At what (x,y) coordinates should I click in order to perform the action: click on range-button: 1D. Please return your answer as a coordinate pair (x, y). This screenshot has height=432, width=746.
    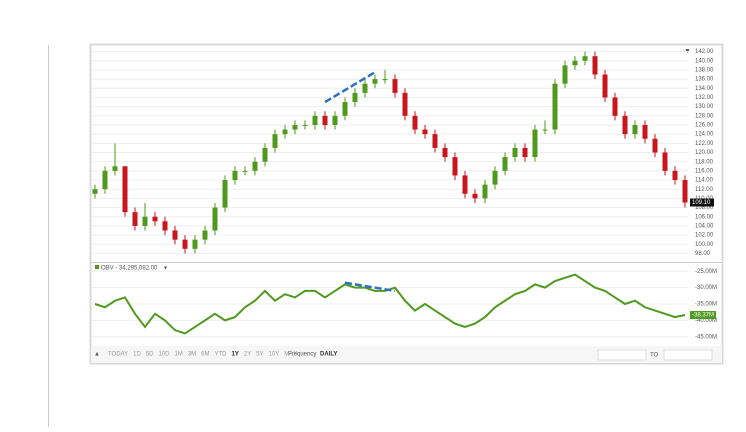
    Looking at the image, I should click on (137, 355).